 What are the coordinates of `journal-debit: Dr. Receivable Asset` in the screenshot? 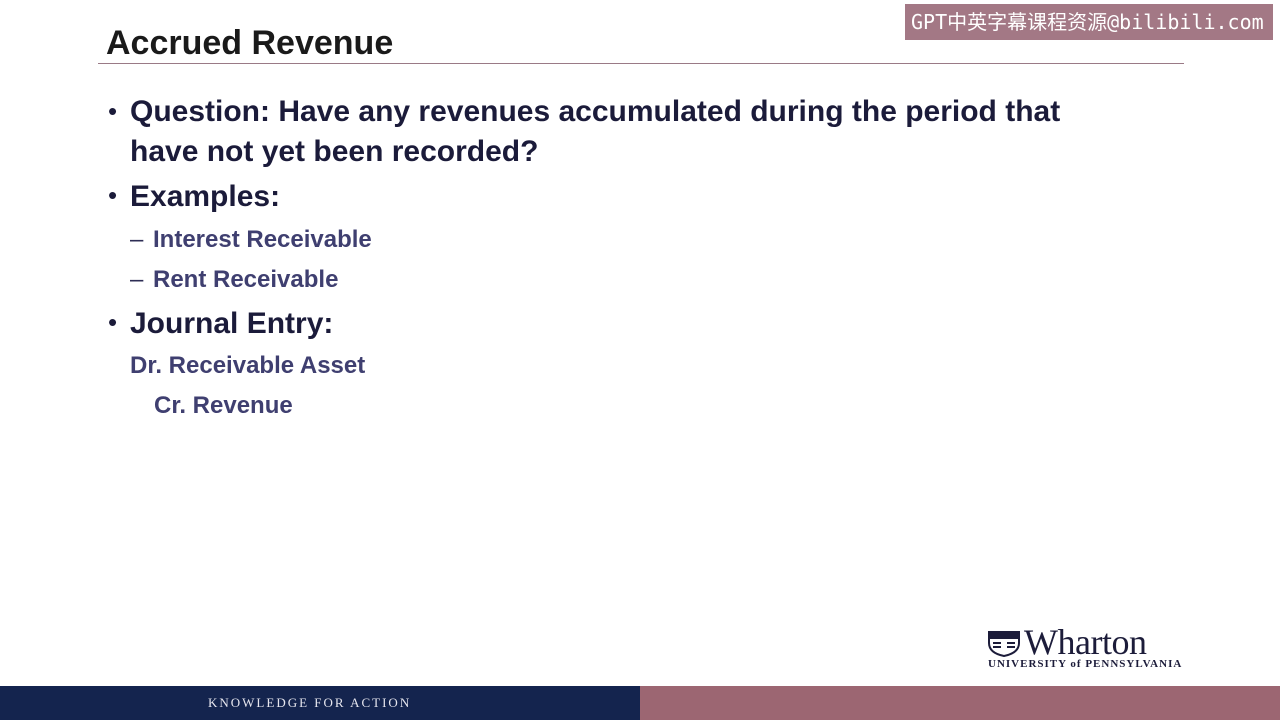 It's located at (248, 365).